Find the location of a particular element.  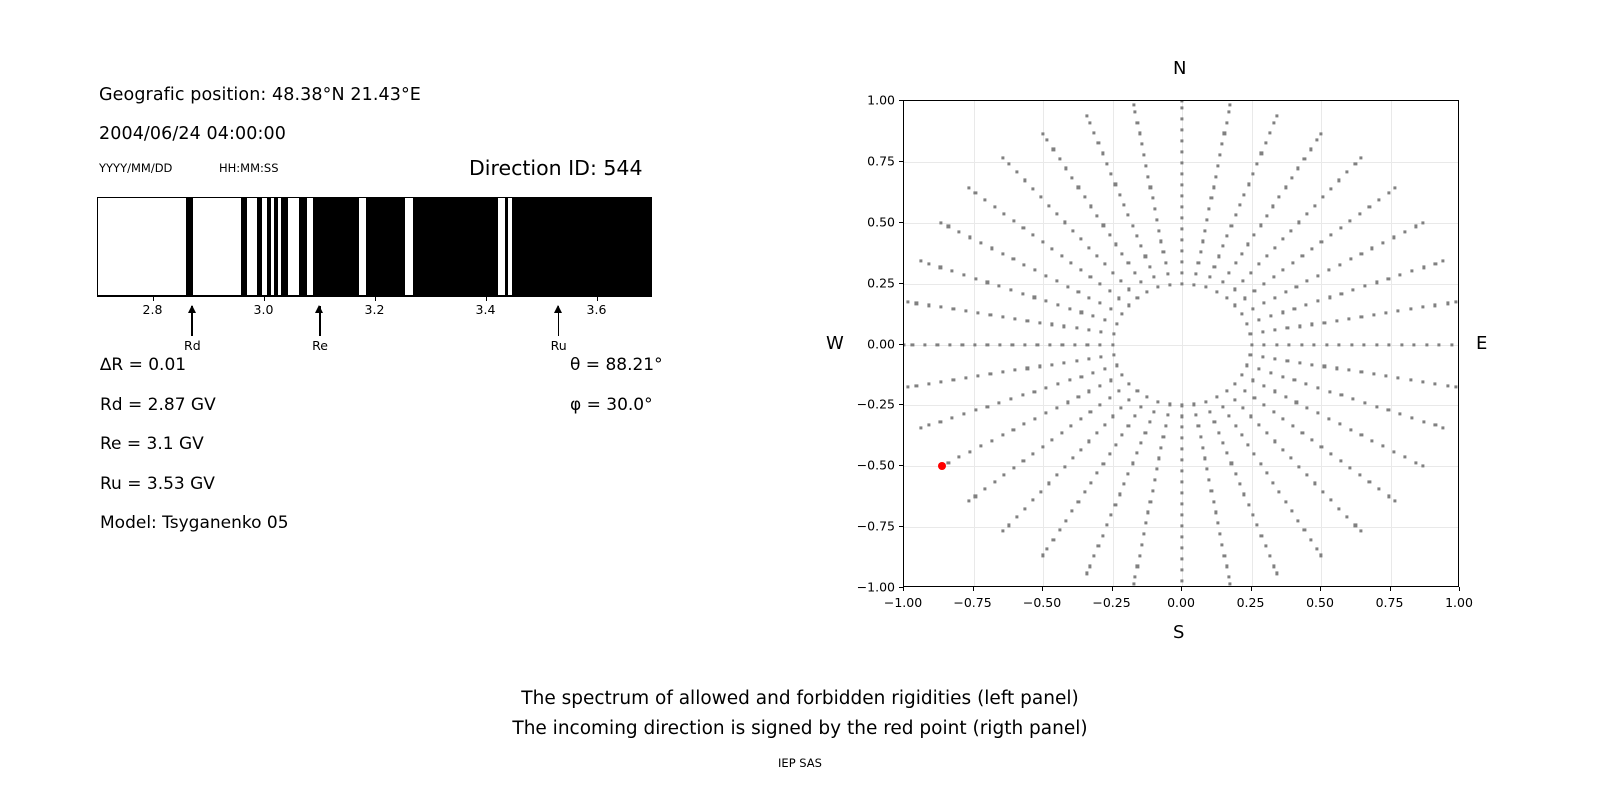

forbidden-band is located at coordinates (336, 246).